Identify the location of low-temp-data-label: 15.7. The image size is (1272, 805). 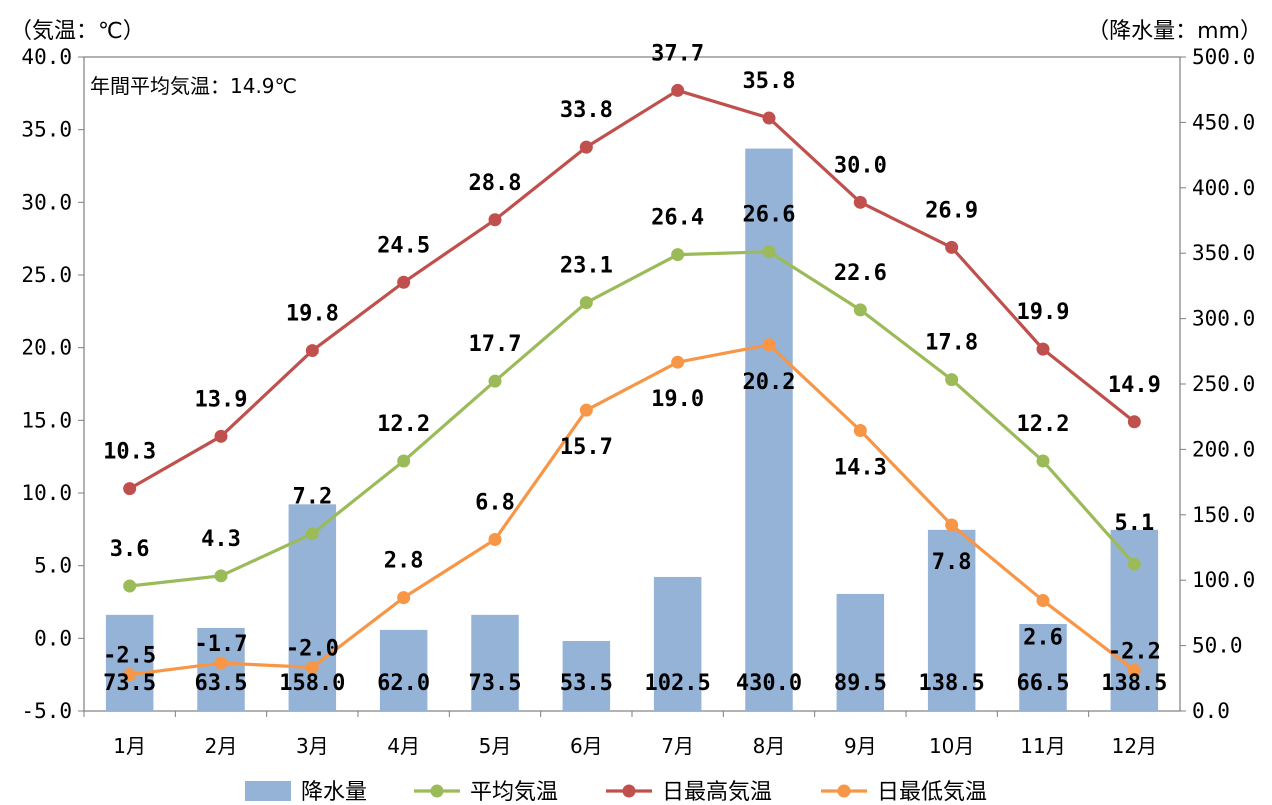
(586, 447).